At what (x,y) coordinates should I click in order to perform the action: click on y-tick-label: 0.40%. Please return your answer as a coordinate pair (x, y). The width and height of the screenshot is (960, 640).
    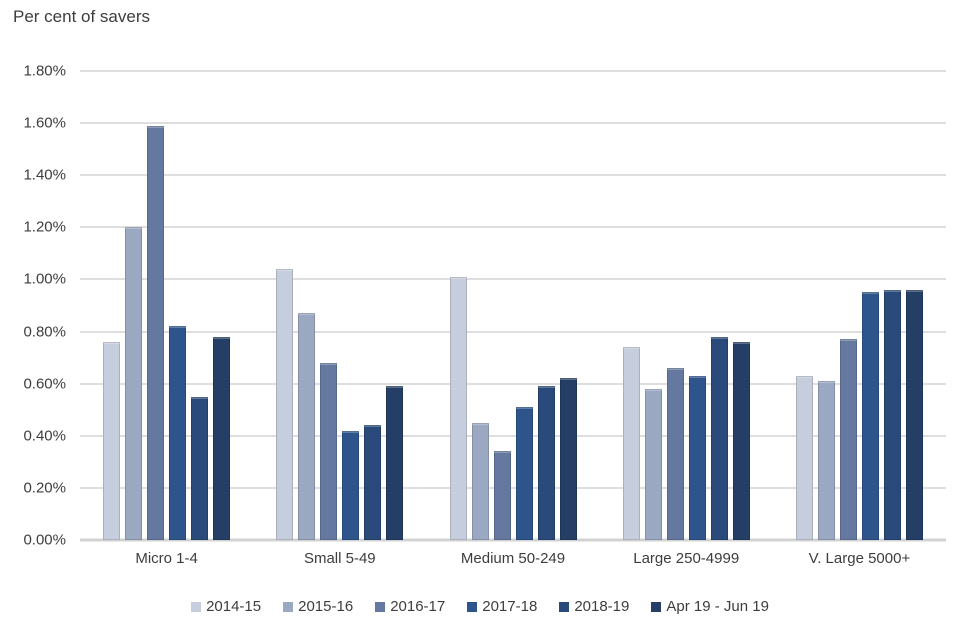
    Looking at the image, I should click on (44, 436).